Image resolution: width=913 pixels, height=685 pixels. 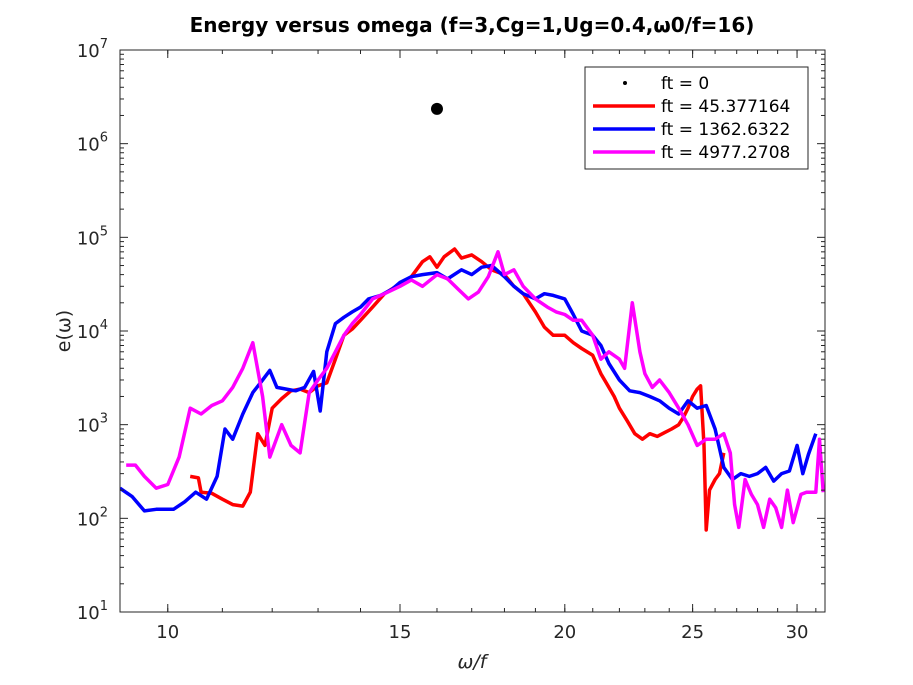 What do you see at coordinates (92, 424) in the screenshot?
I see `y-tick-label: 10³` at bounding box center [92, 424].